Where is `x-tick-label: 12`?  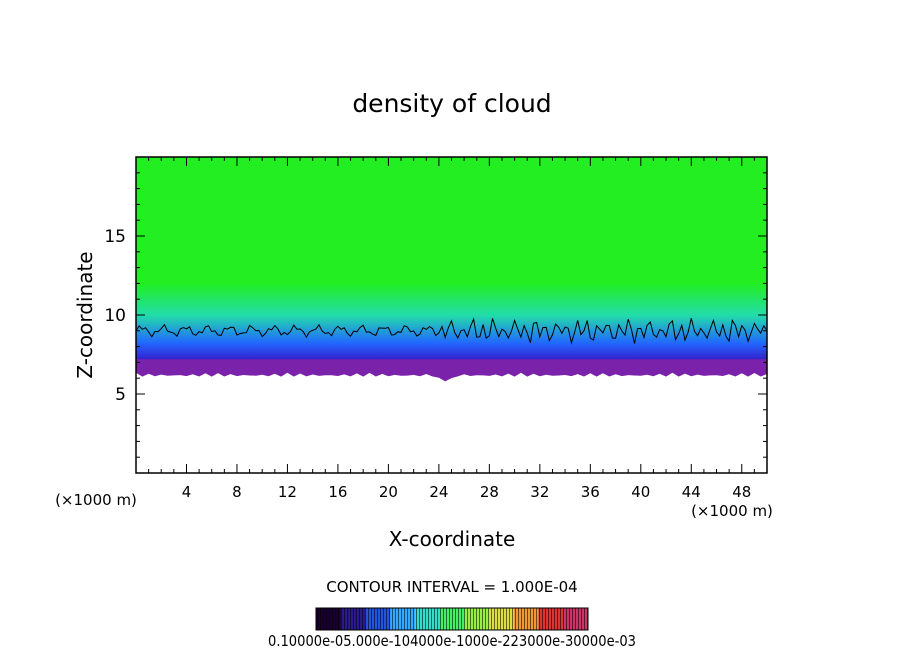 x-tick-label: 12 is located at coordinates (287, 492).